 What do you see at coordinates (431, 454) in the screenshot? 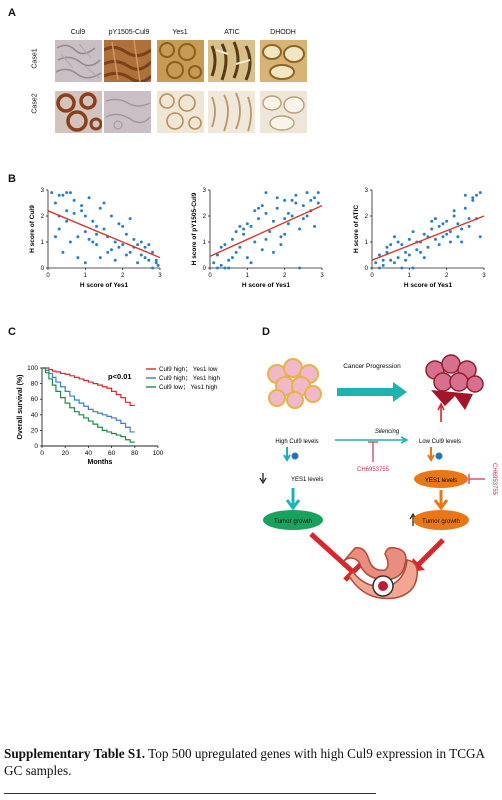
I see `orange-down-arrow-small` at bounding box center [431, 454].